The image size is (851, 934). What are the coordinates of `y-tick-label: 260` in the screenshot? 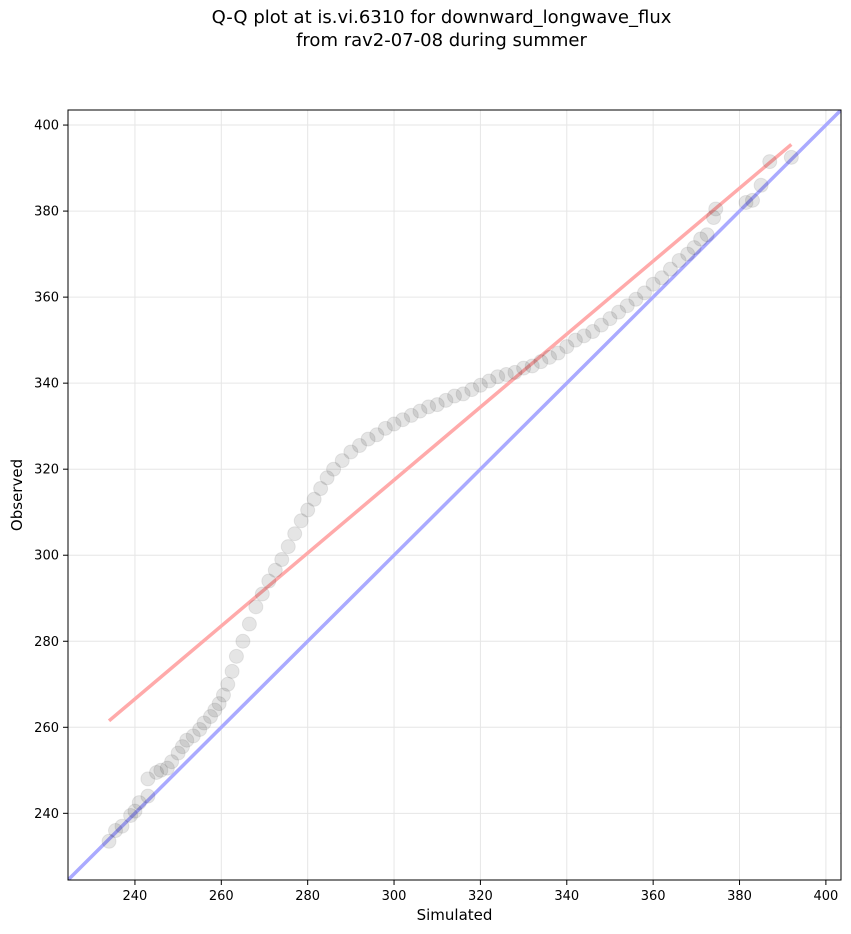 It's located at (46, 728).